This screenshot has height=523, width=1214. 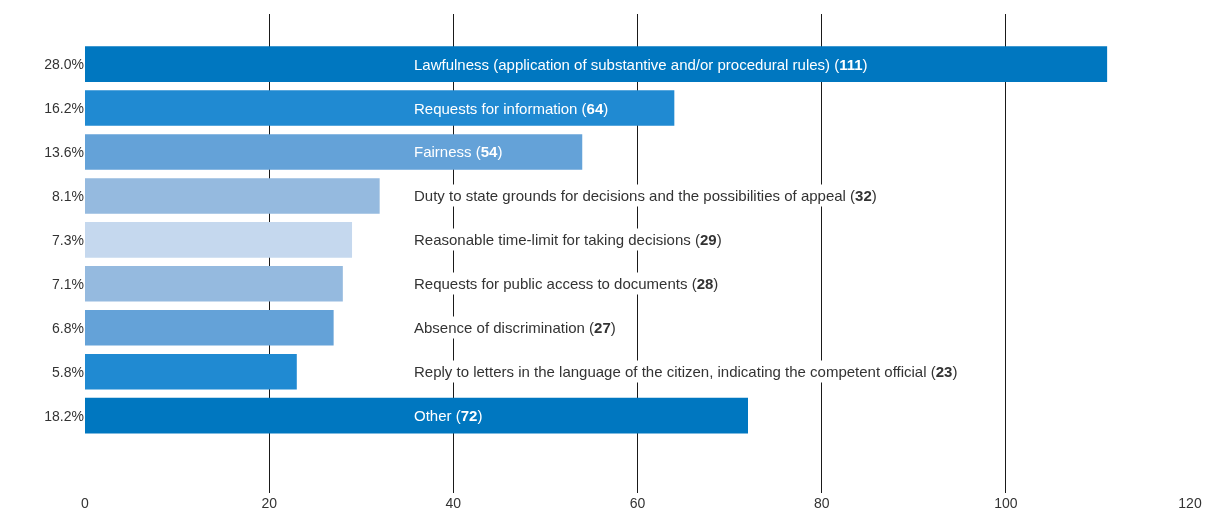 I want to click on y-tick-label: 5.8%, so click(x=68, y=371).